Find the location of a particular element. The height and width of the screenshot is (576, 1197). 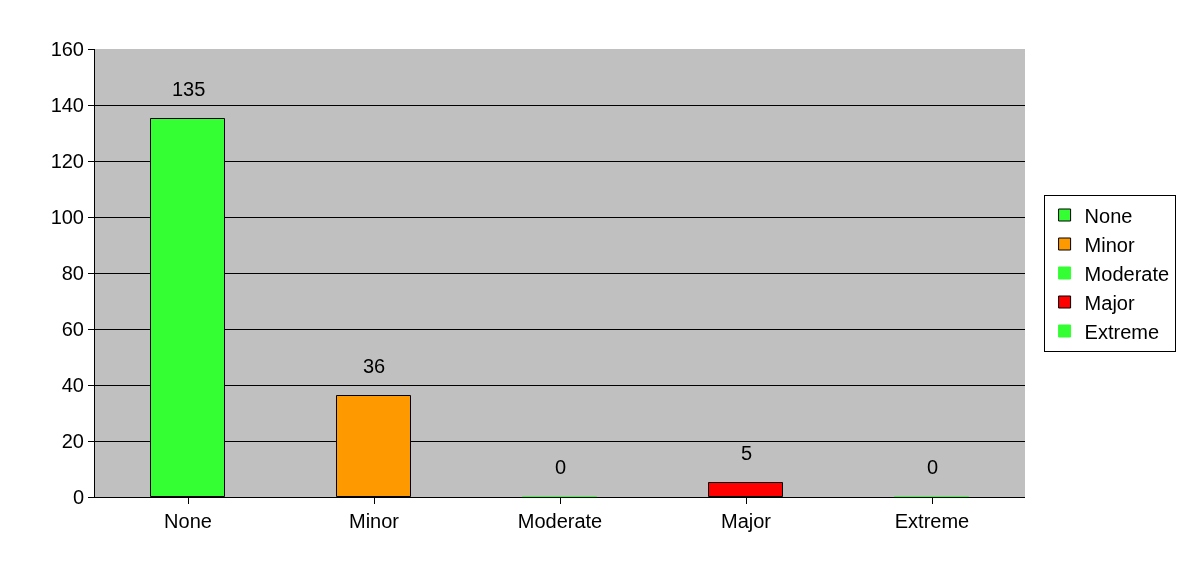

y-tick-label: 160 is located at coordinates (67, 49).